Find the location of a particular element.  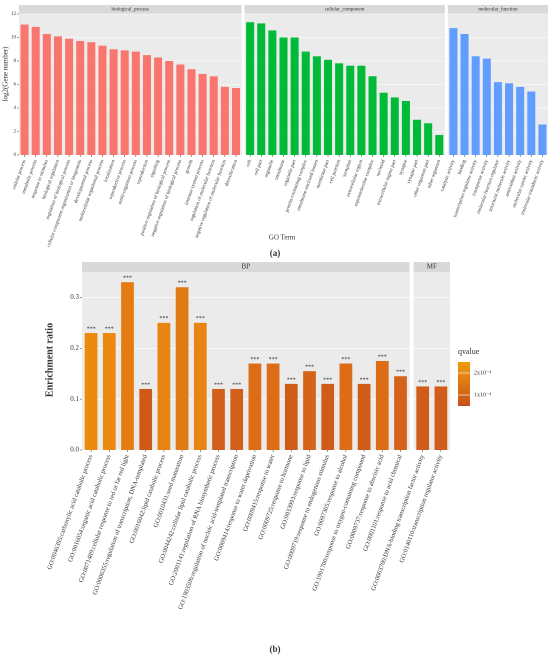

legend-title: qvalue is located at coordinates (469, 351).